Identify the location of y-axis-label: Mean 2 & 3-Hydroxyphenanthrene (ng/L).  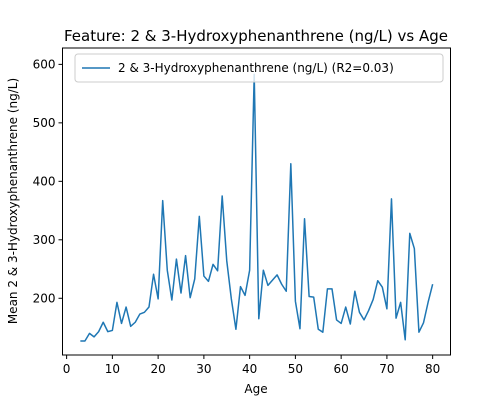
(13, 201).